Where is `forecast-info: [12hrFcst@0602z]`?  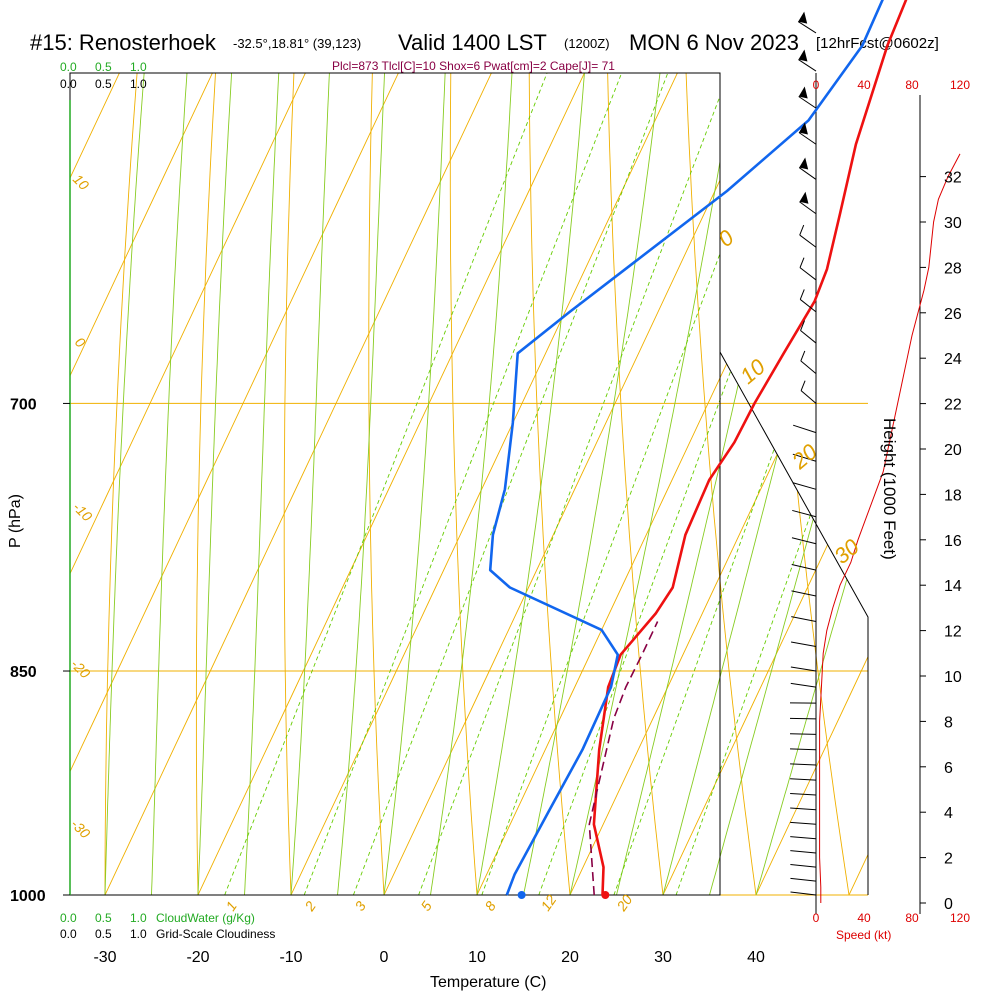 forecast-info: [12hrFcst@0602z] is located at coordinates (877, 43).